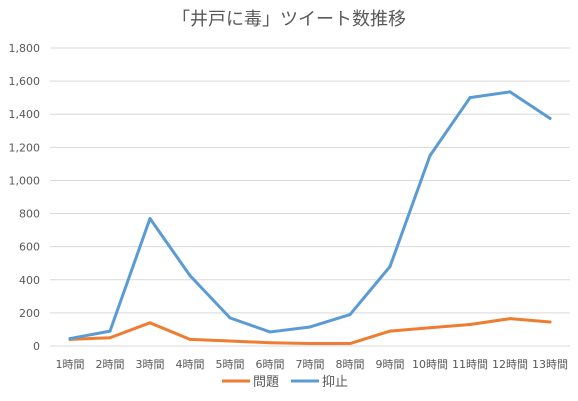  Describe the element at coordinates (430, 364) in the screenshot. I see `x-tick-label: 10時間` at that location.